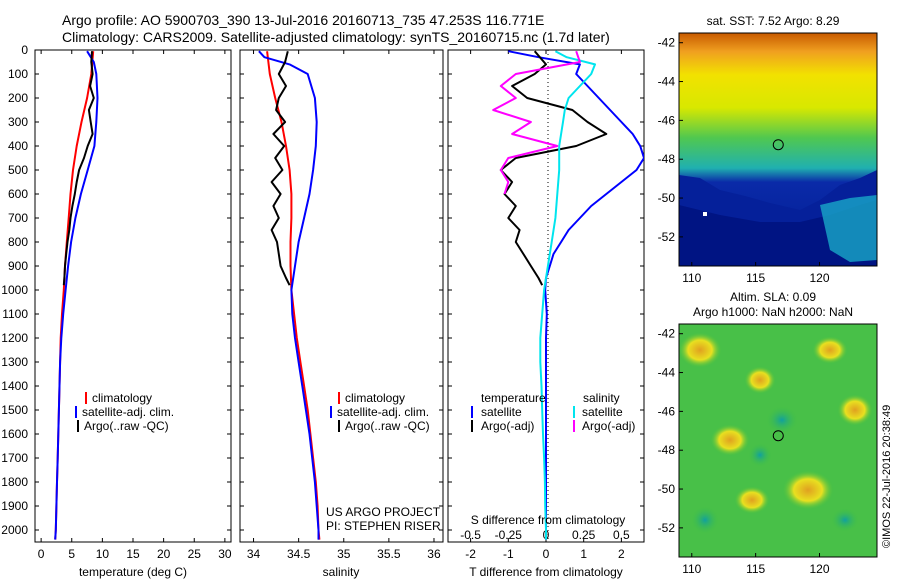 The width and height of the screenshot is (900, 580). I want to click on salinity-lines, so click(289, 295).